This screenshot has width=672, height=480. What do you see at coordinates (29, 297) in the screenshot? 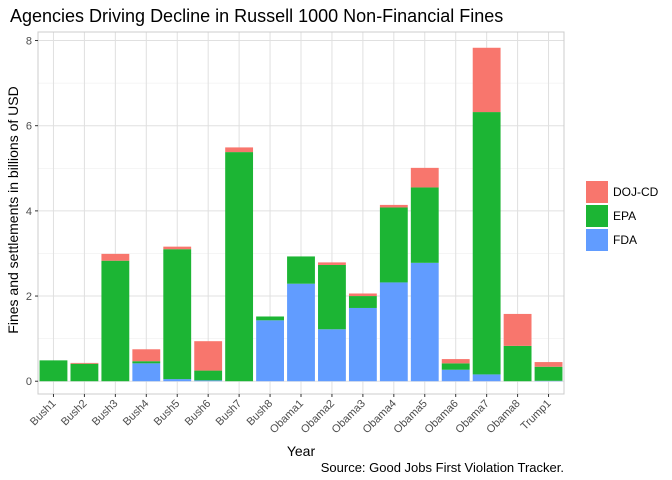
I see `y-tick-label: 2` at bounding box center [29, 297].